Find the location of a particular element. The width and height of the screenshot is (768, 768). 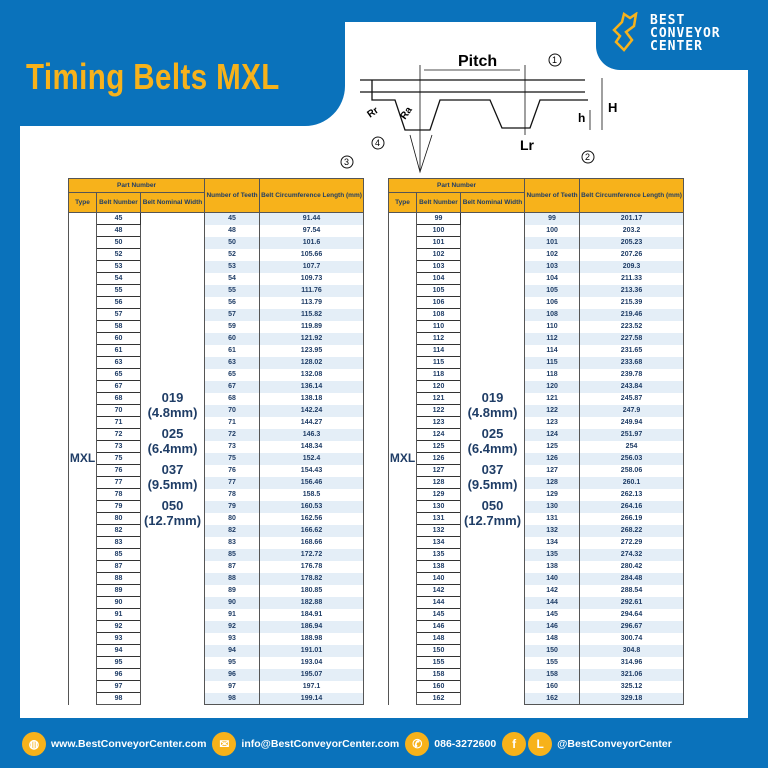

length-cell: 195.07 is located at coordinates (311, 674).